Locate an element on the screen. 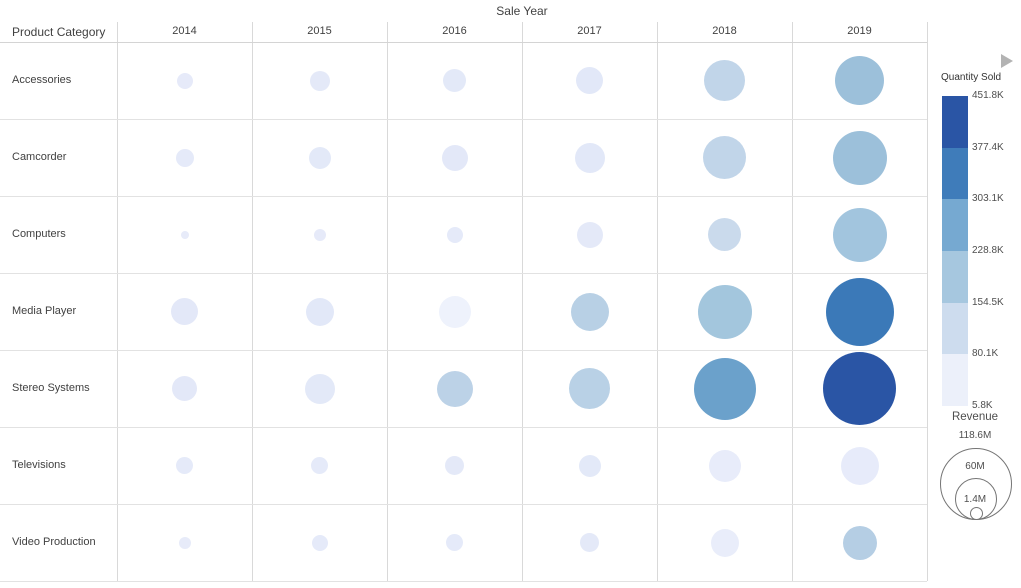 This screenshot has width=1021, height=588. color-legend-tick-5: 80.1K is located at coordinates (985, 354).